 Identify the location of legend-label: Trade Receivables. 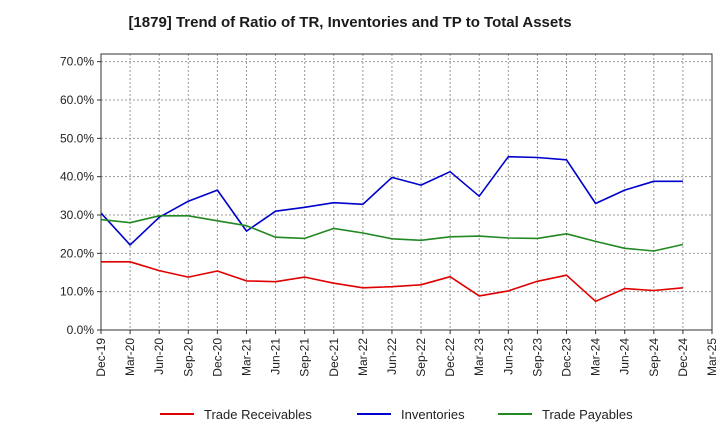
(258, 414).